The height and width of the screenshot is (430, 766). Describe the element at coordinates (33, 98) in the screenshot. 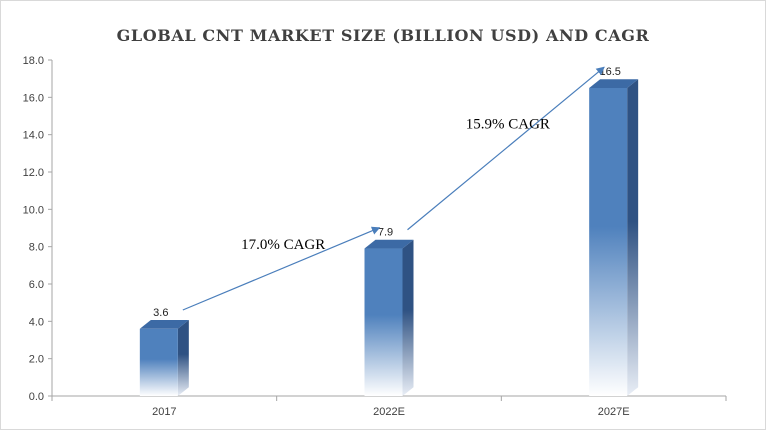

I see `y-tick-label: 16.0` at that location.